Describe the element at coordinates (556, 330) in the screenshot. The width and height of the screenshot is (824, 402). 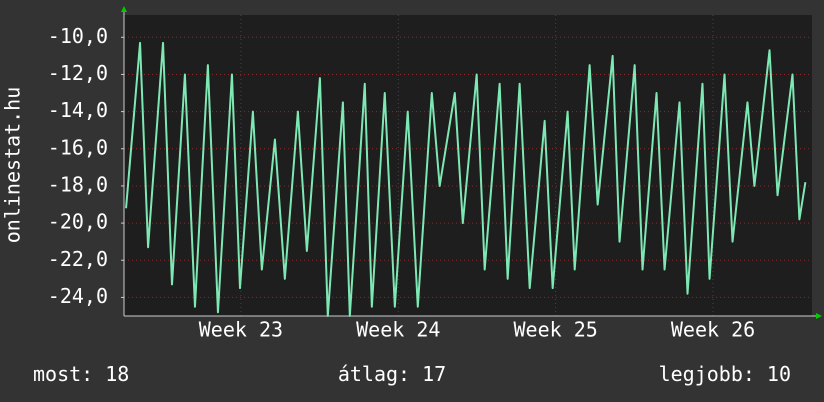
I see `x-tick-label: Week 25` at that location.